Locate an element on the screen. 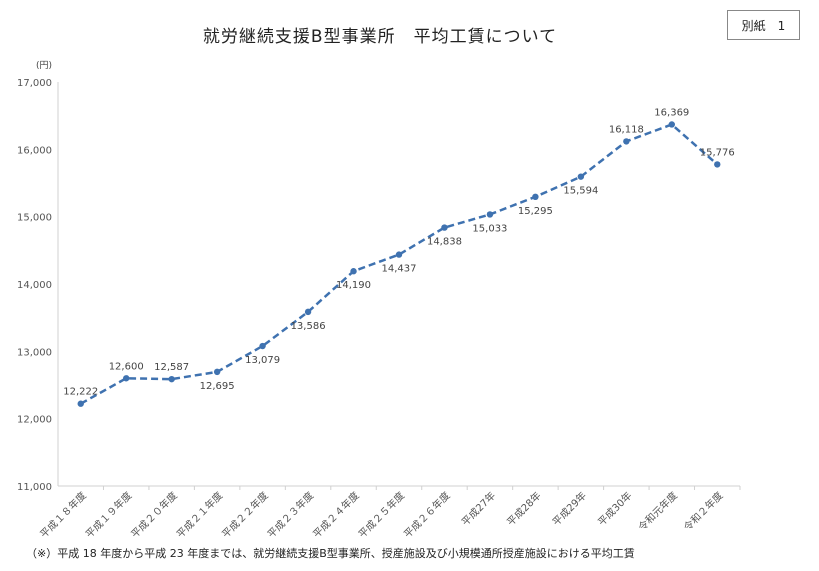 This screenshot has width=819, height=571. data-label: 14,190 is located at coordinates (353, 285).